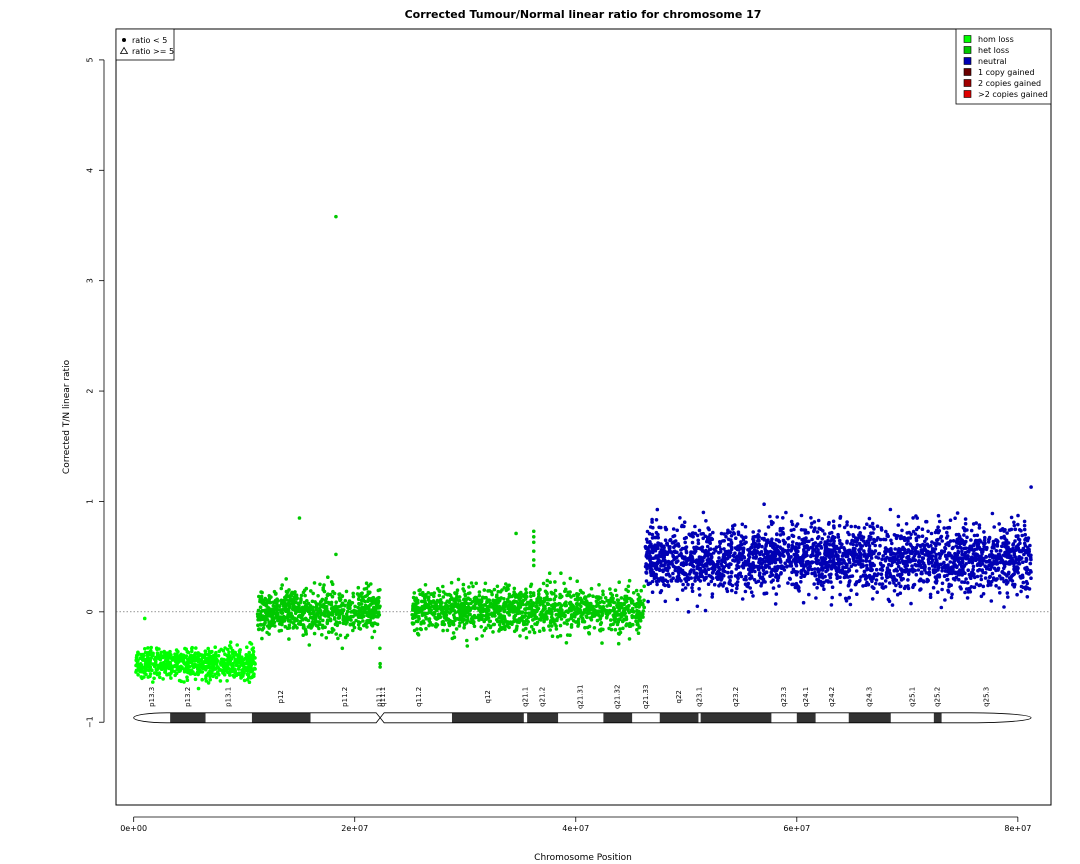 The width and height of the screenshot is (1080, 864). I want to click on ideogram-band-label: q11.2, so click(419, 697).